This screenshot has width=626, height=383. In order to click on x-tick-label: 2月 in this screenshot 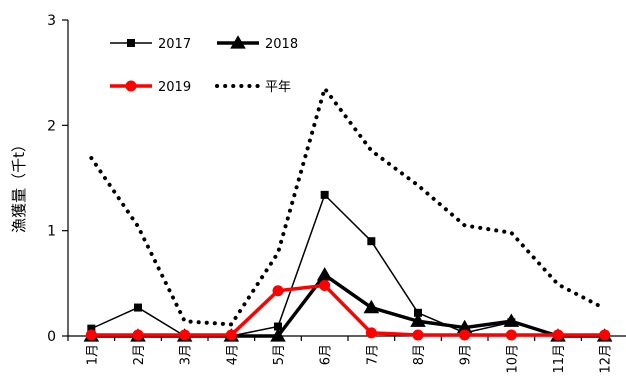, I will do `click(139, 354)`.